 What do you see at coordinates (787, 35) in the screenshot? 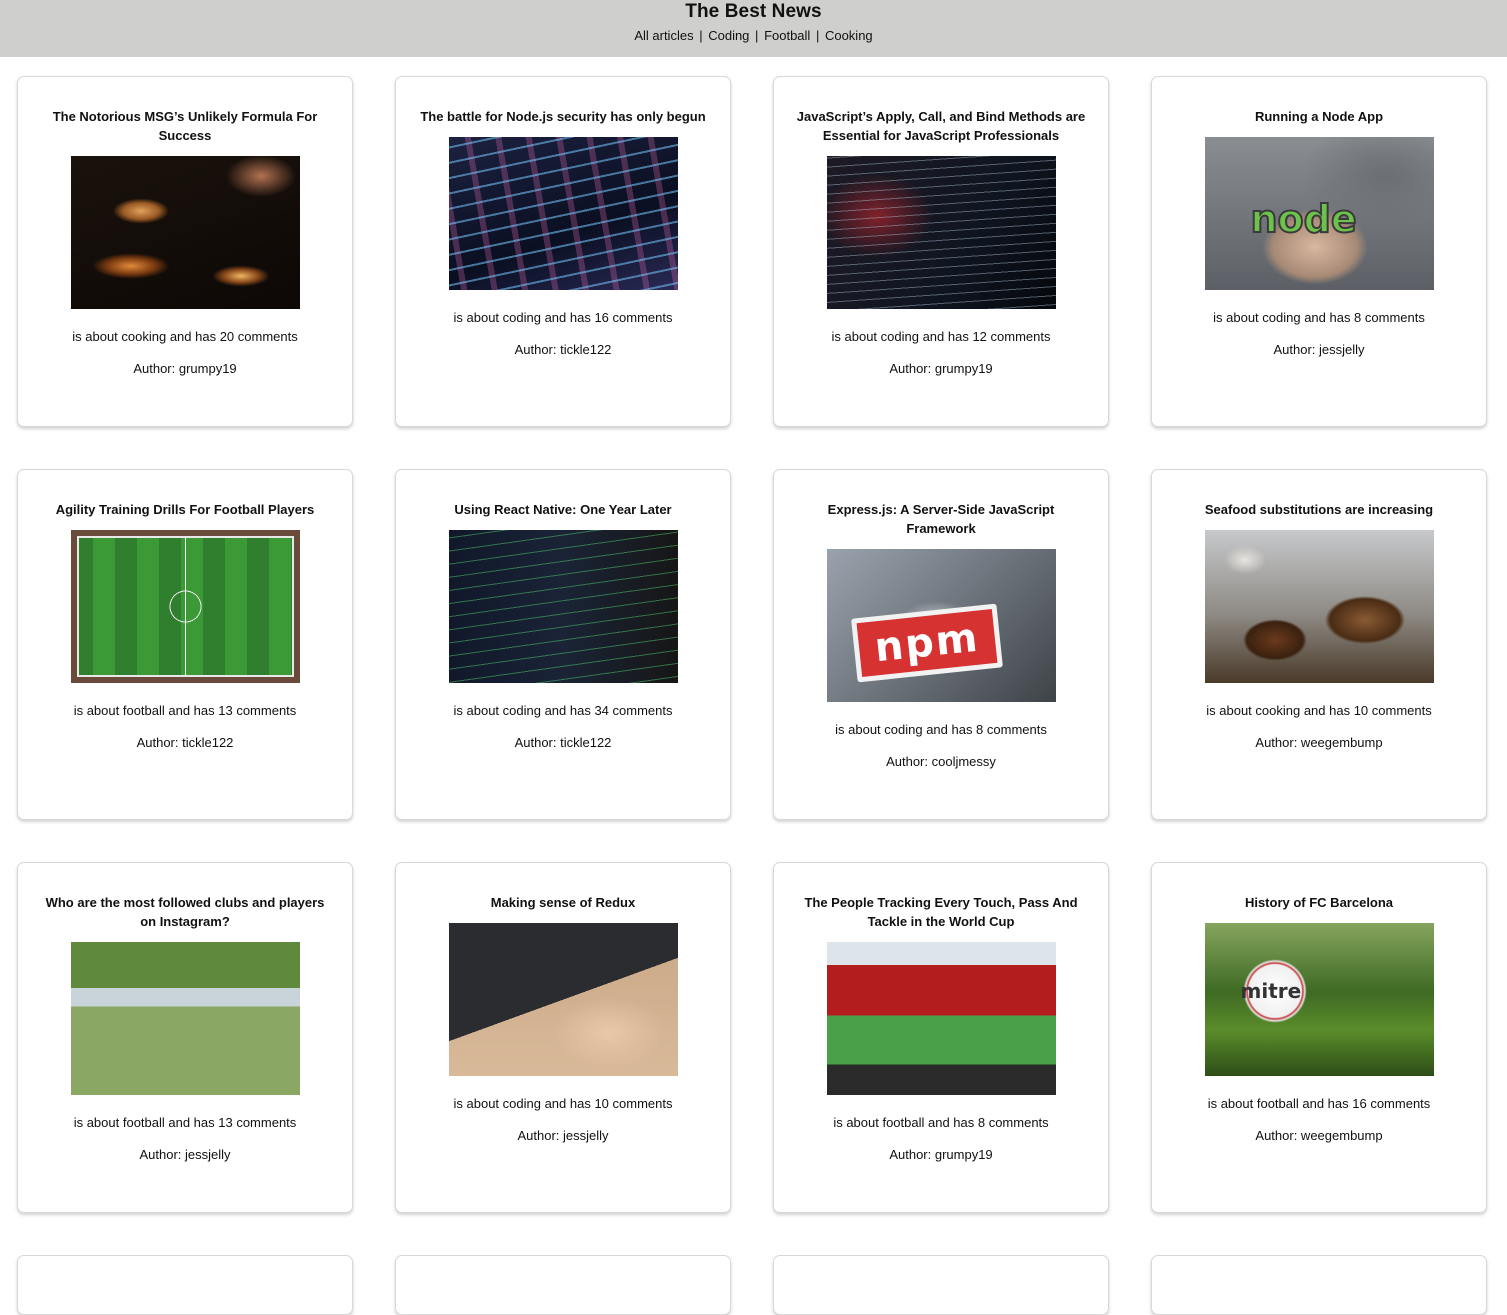
I see `nav-link-football: Football` at bounding box center [787, 35].